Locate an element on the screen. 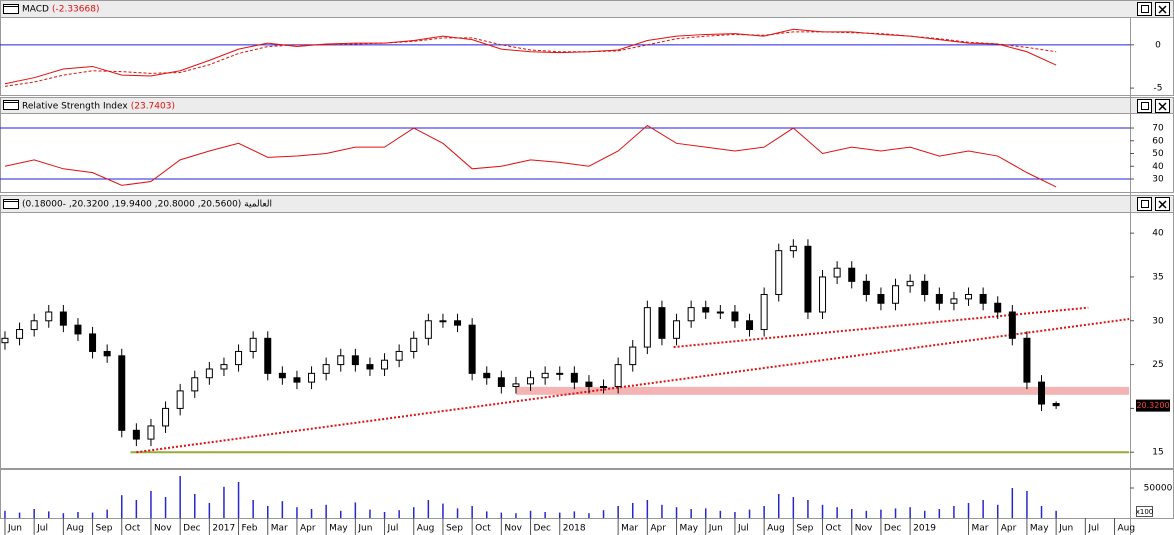 The image size is (1174, 535). x-tick-label: Jul is located at coordinates (42, 529).